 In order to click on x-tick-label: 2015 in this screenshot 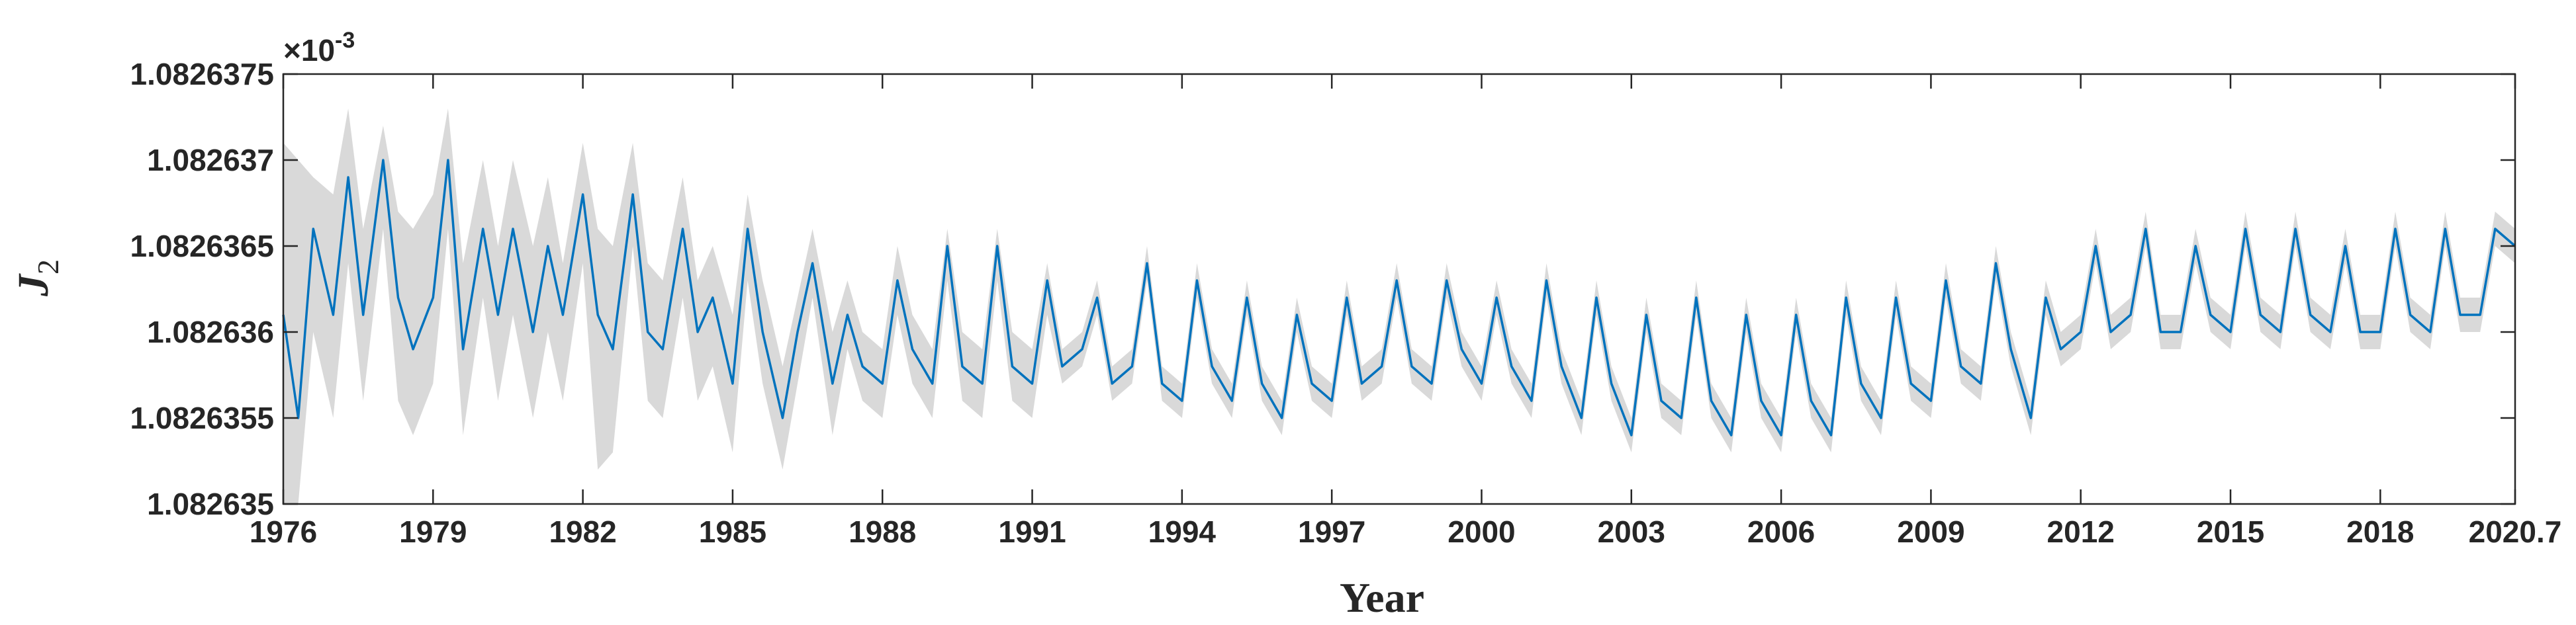, I will do `click(2230, 532)`.